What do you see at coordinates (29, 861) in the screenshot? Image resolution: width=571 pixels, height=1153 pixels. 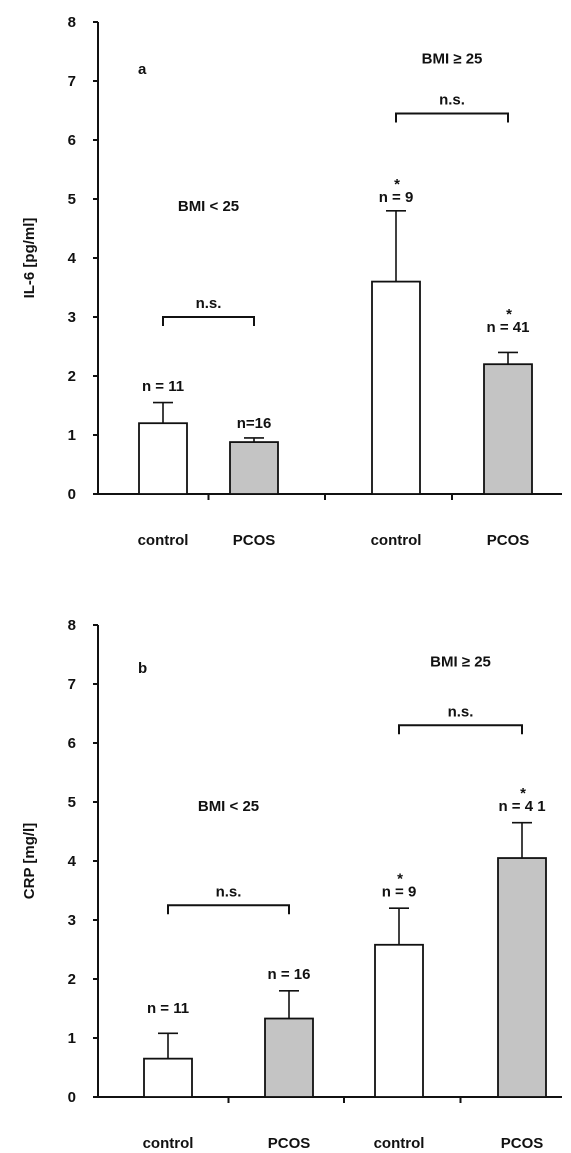 I see `y-axis-label: CRP [mg/l]` at bounding box center [29, 861].